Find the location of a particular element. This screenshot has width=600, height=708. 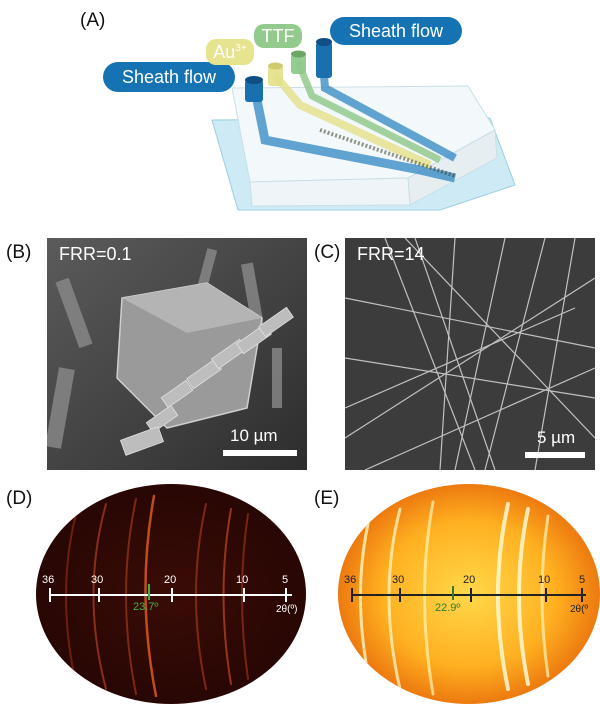

tick-10-d: 10 is located at coordinates (242, 580).